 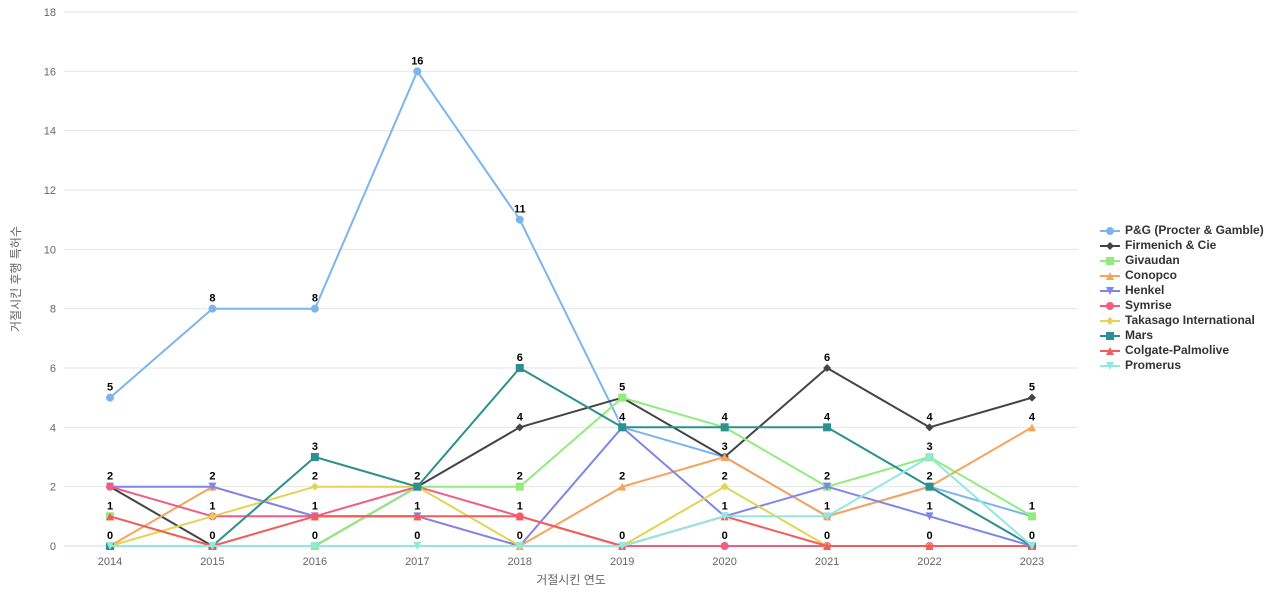 What do you see at coordinates (571, 580) in the screenshot?
I see `x-axis-title: 거절시킨 연도` at bounding box center [571, 580].